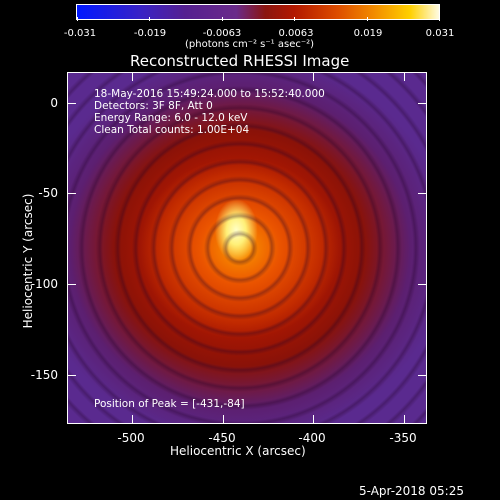 The height and width of the screenshot is (500, 500). What do you see at coordinates (238, 451) in the screenshot?
I see `x-axis-title: Heliocentric X (arcsec)` at bounding box center [238, 451].